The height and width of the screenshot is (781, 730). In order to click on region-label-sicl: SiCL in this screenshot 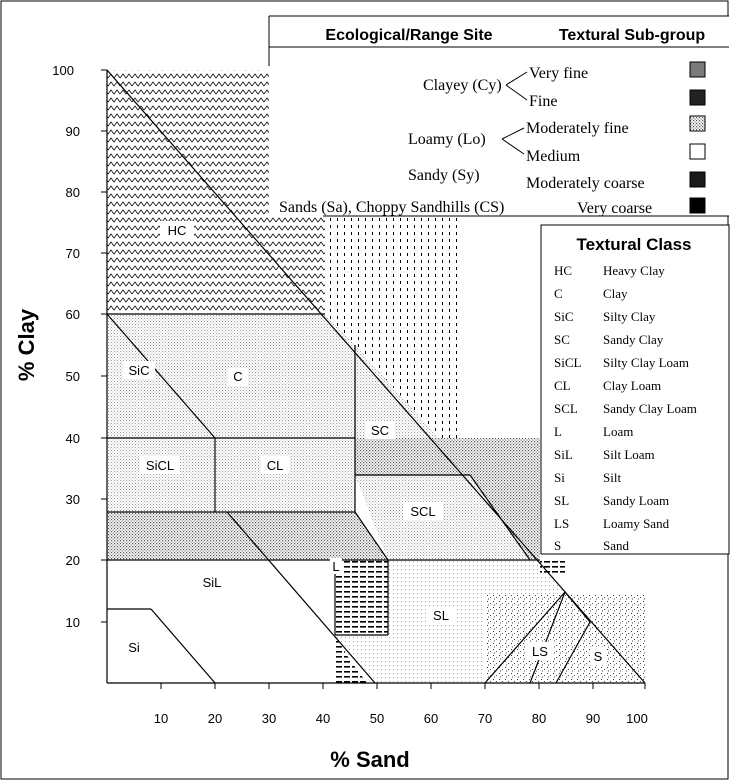, I will do `click(160, 465)`.